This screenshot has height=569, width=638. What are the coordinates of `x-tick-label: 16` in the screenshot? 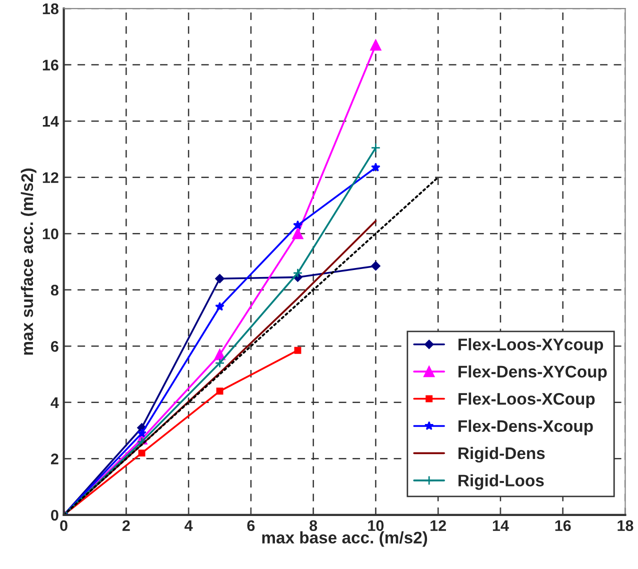 It's located at (563, 526).